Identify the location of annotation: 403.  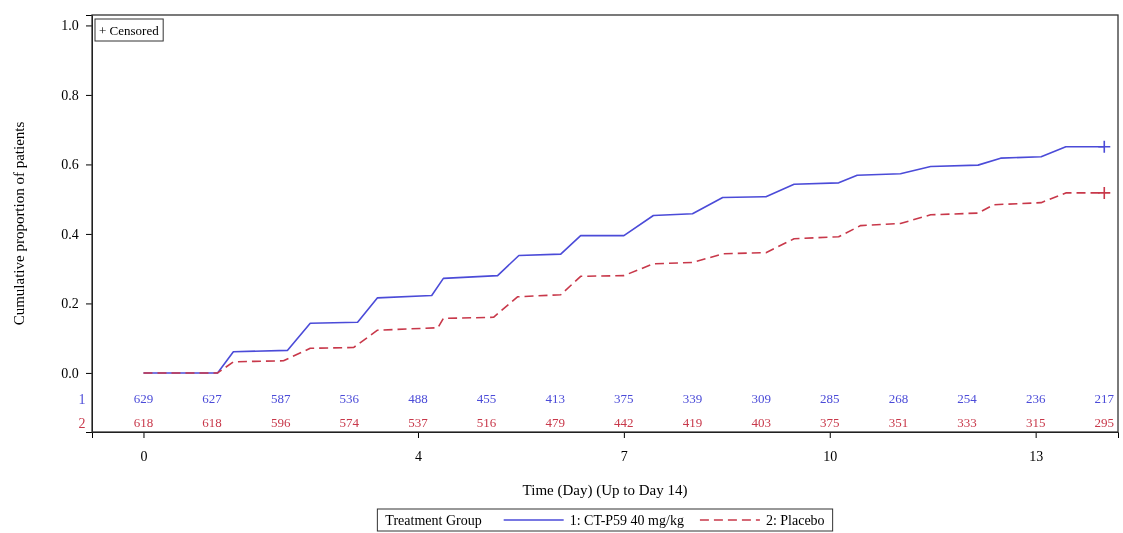
(761, 423).